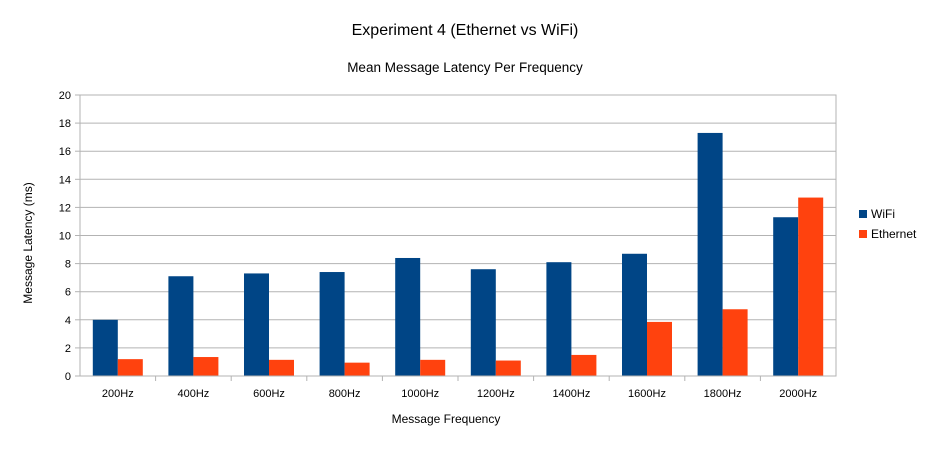 The height and width of the screenshot is (451, 931). Describe the element at coordinates (118, 394) in the screenshot. I see `x-tick-label: 200Hz` at that location.